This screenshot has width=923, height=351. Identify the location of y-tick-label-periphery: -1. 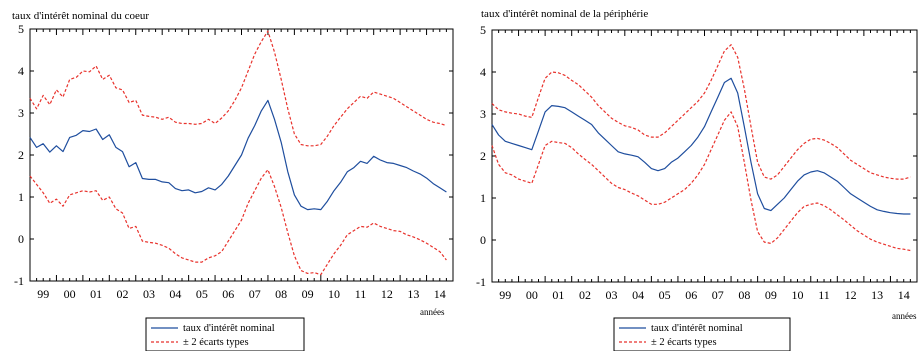
(481, 282).